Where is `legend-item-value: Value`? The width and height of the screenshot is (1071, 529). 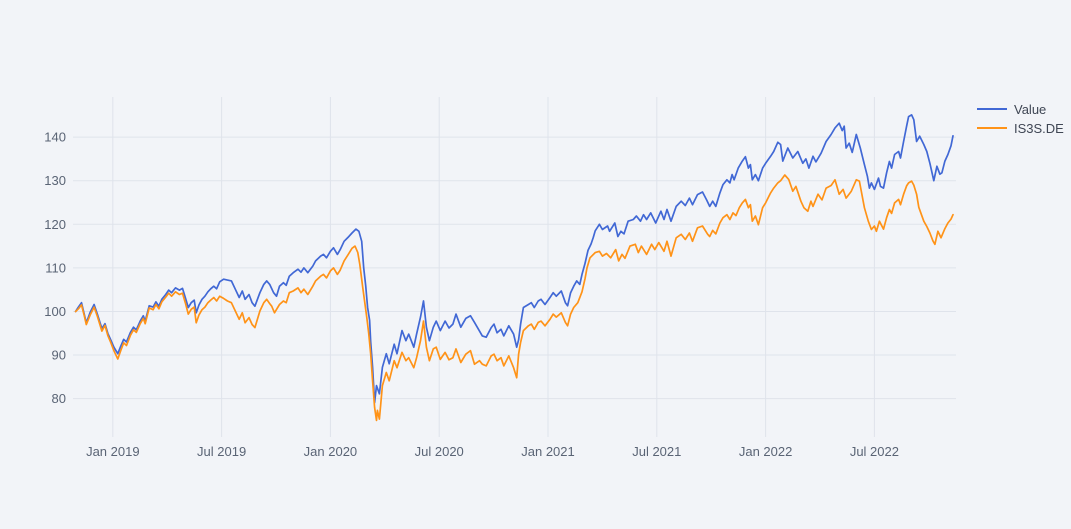 legend-item-value: Value is located at coordinates (1020, 109).